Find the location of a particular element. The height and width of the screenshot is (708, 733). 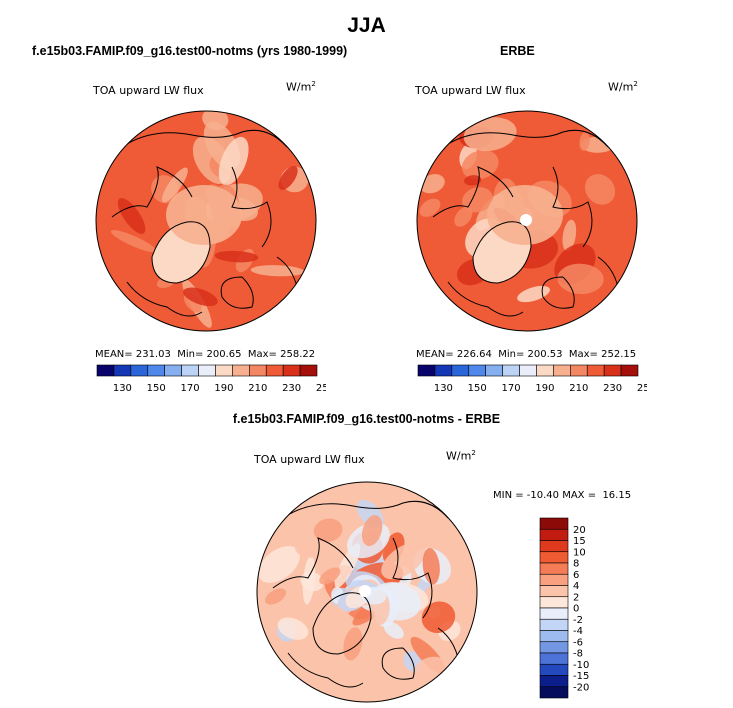

panel-2-max-value: 252.15 is located at coordinates (619, 354).